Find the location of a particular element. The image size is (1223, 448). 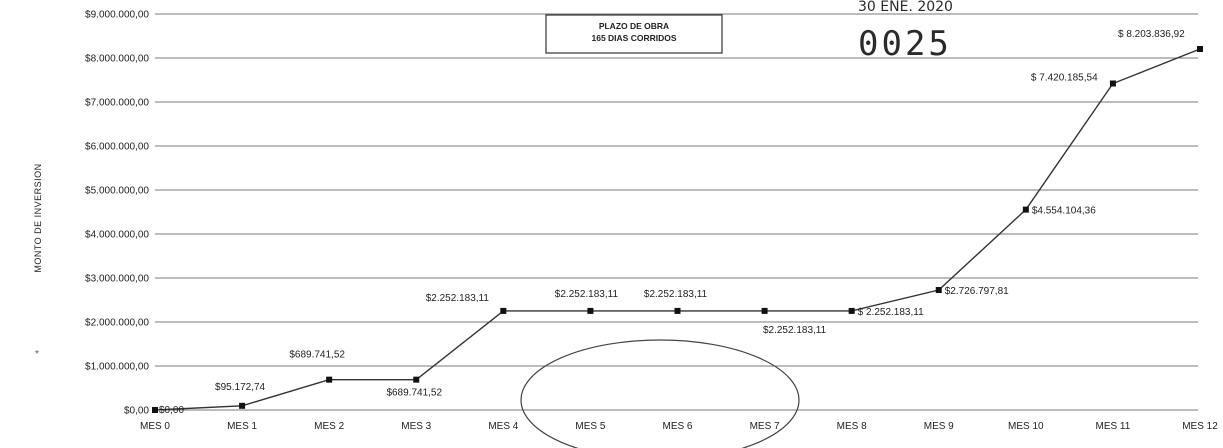

x-tick-label: MES 10 is located at coordinates (1026, 426).